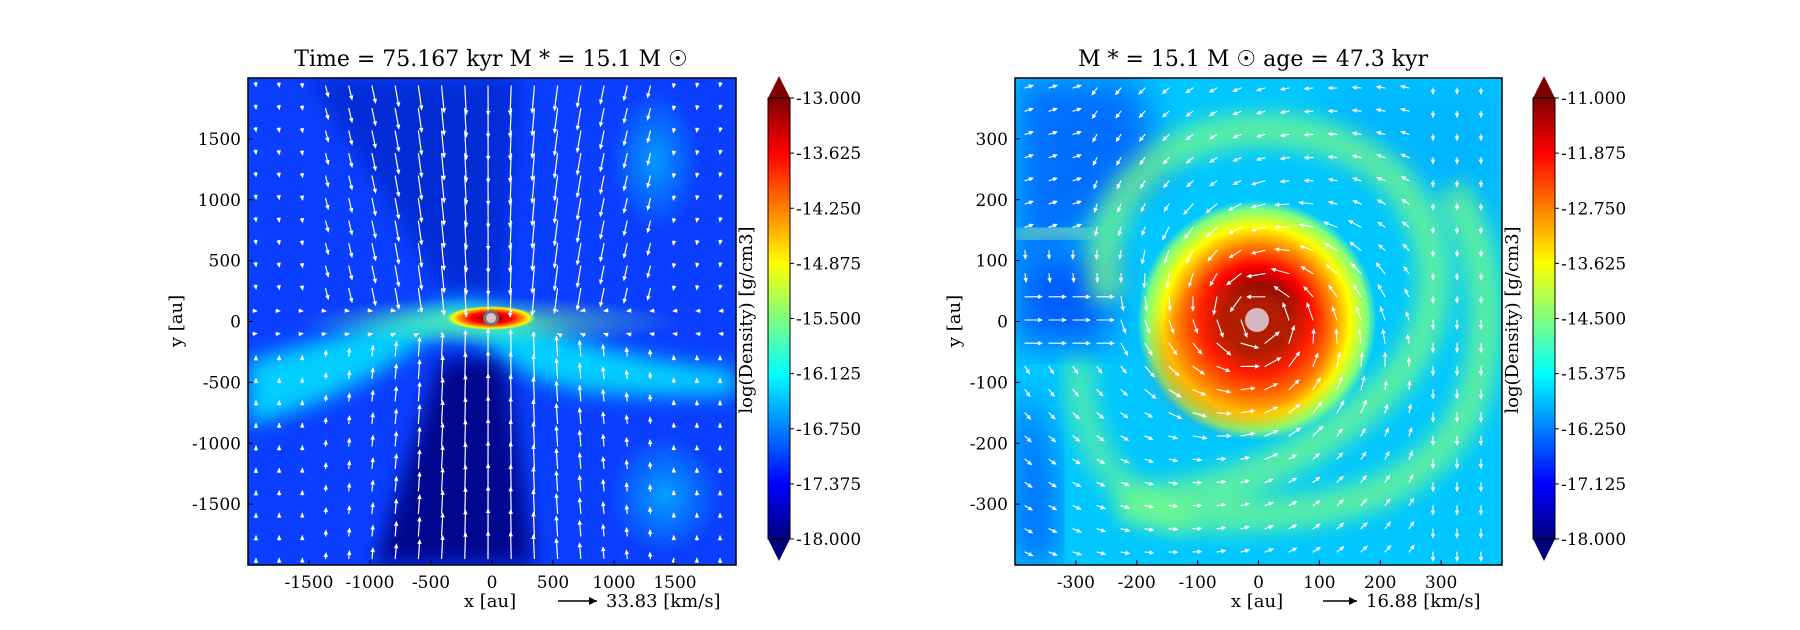 The image size is (1800, 630). What do you see at coordinates (639, 601) in the screenshot?
I see `left-arrow-key: 33.83 [km/s]` at bounding box center [639, 601].